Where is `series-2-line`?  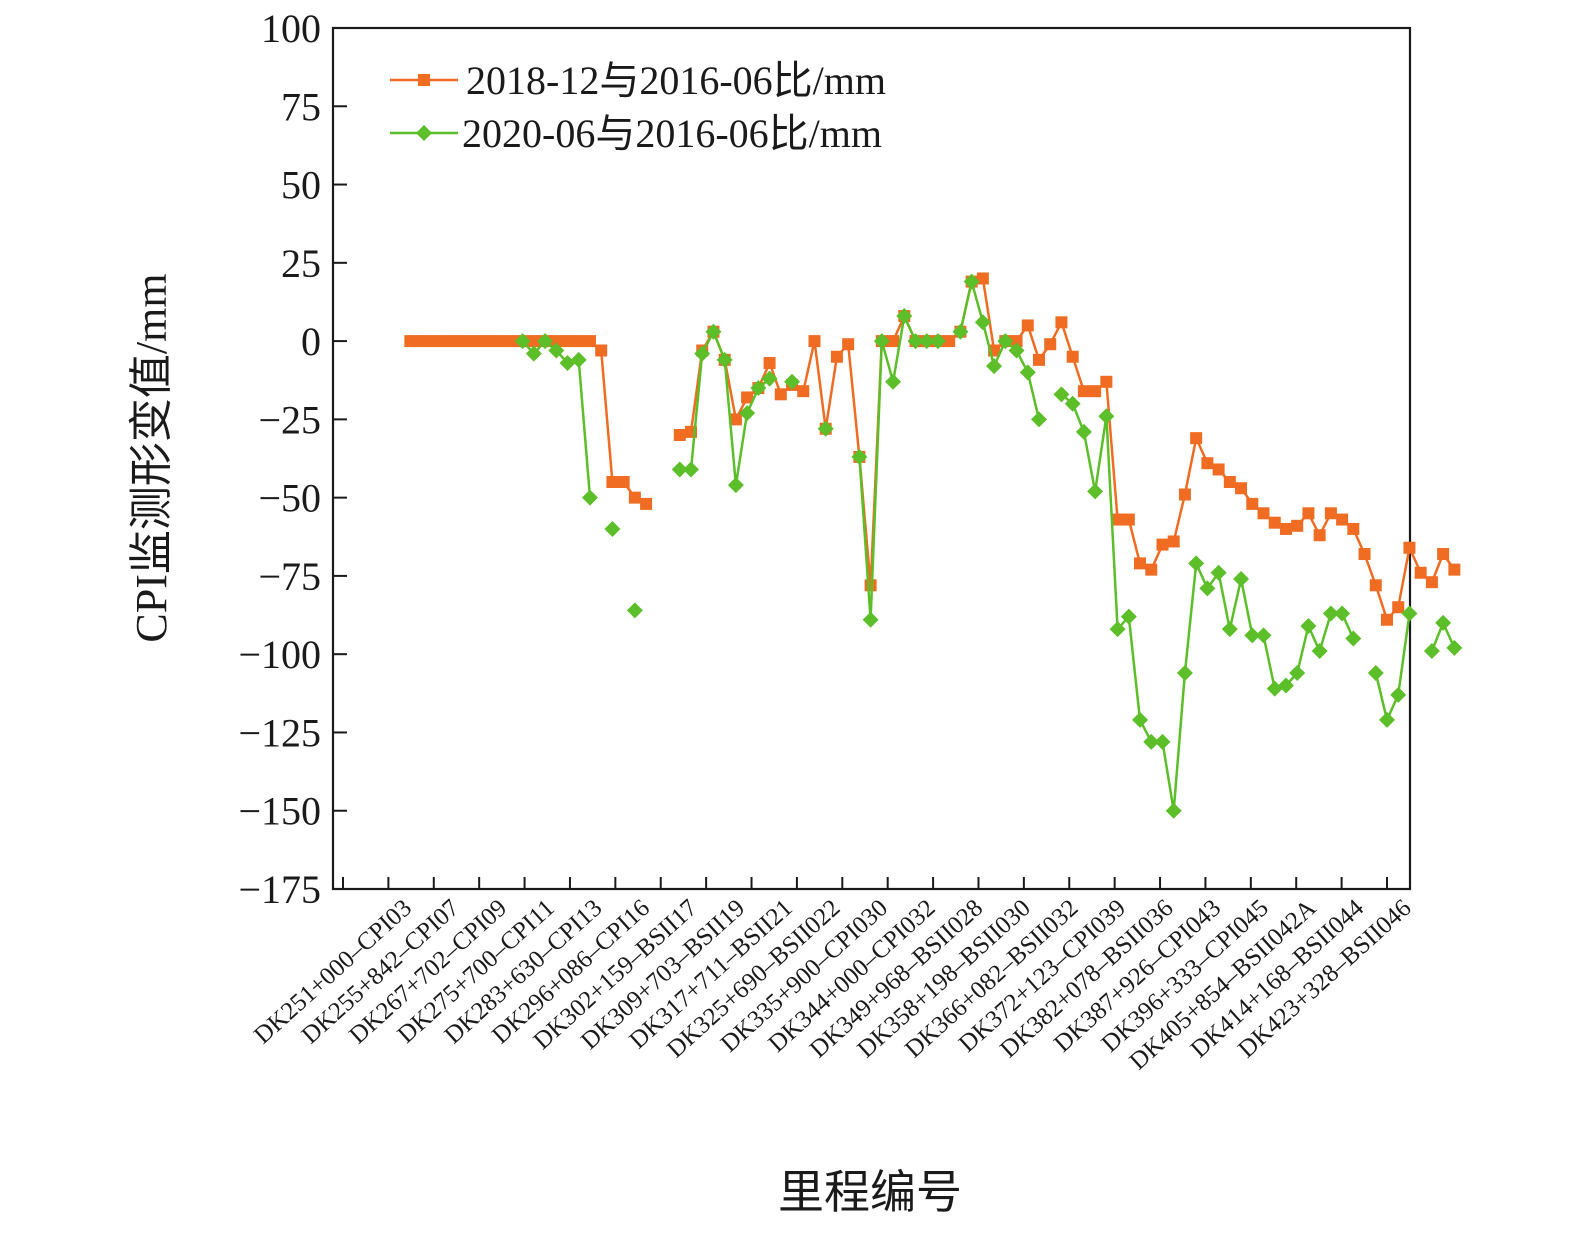
series-2-line is located at coordinates (1392, 667).